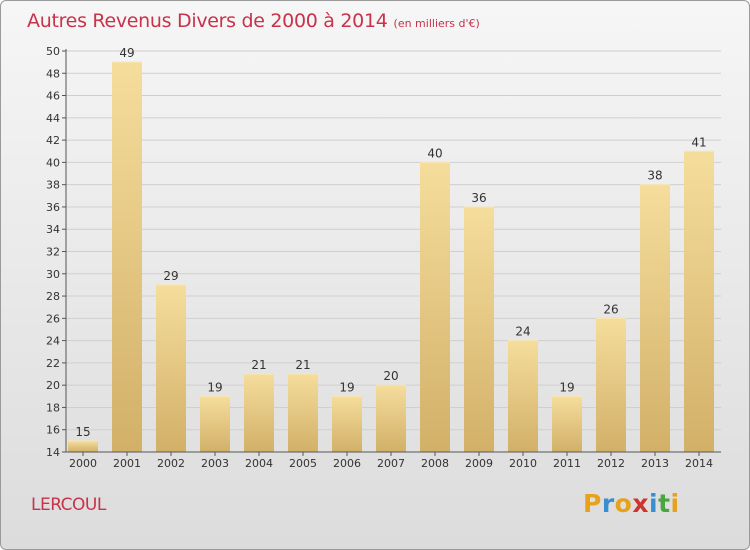 This screenshot has height=550, width=750. What do you see at coordinates (303, 413) in the screenshot?
I see `bar-2005` at bounding box center [303, 413].